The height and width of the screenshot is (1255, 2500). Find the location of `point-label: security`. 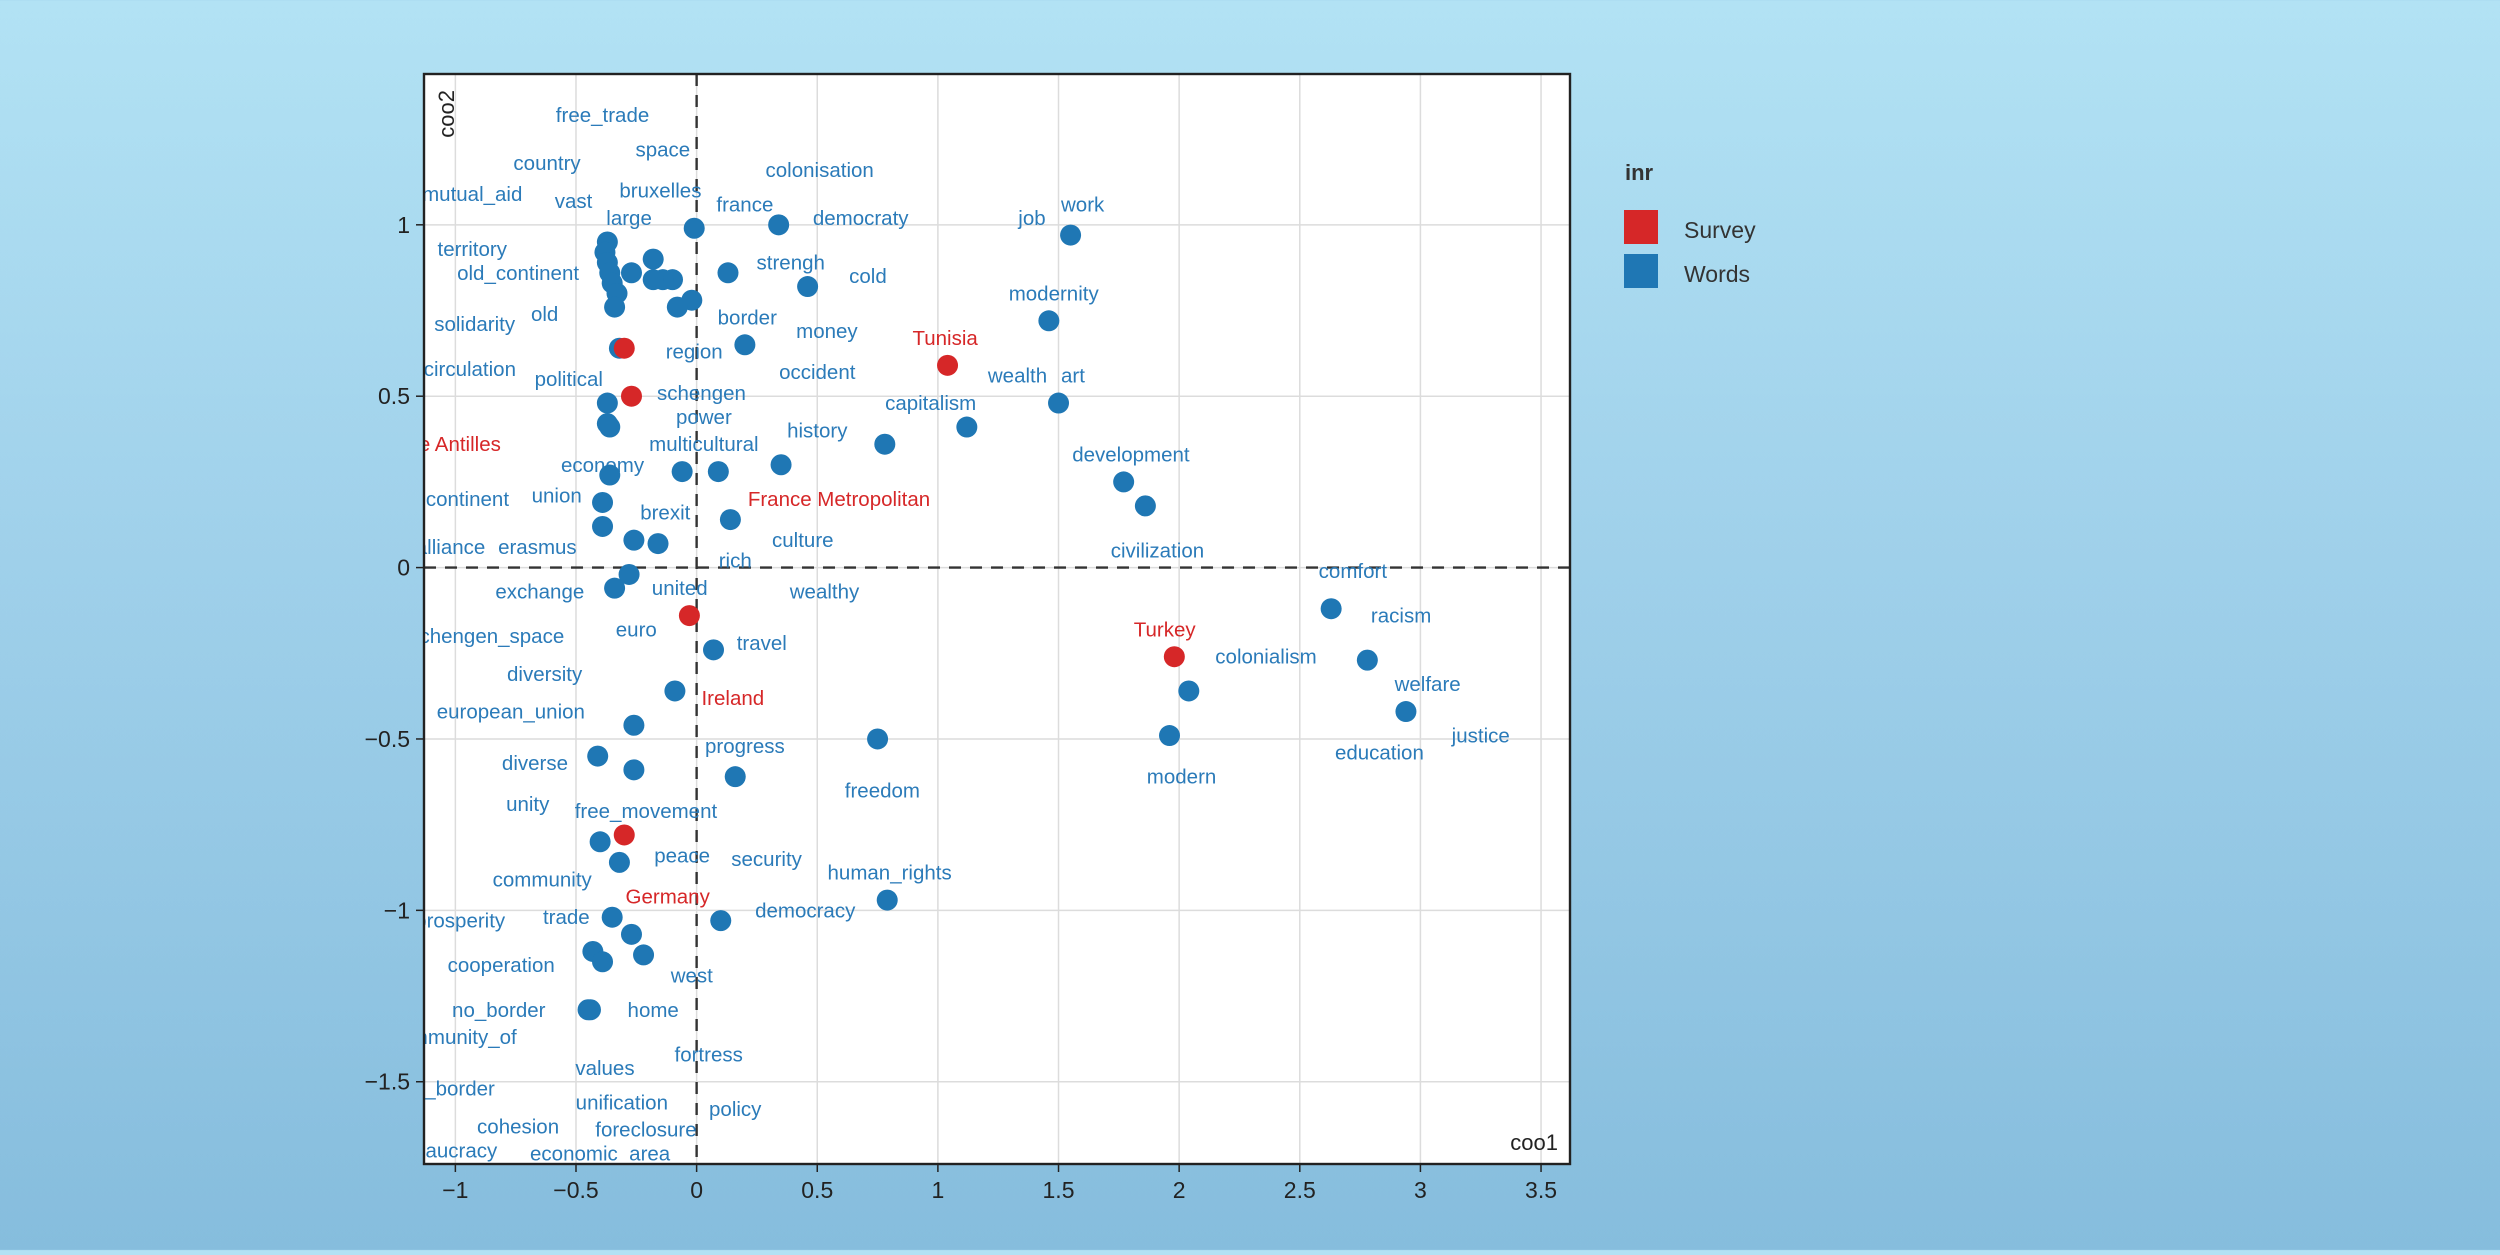

point-label: security is located at coordinates (766, 859).